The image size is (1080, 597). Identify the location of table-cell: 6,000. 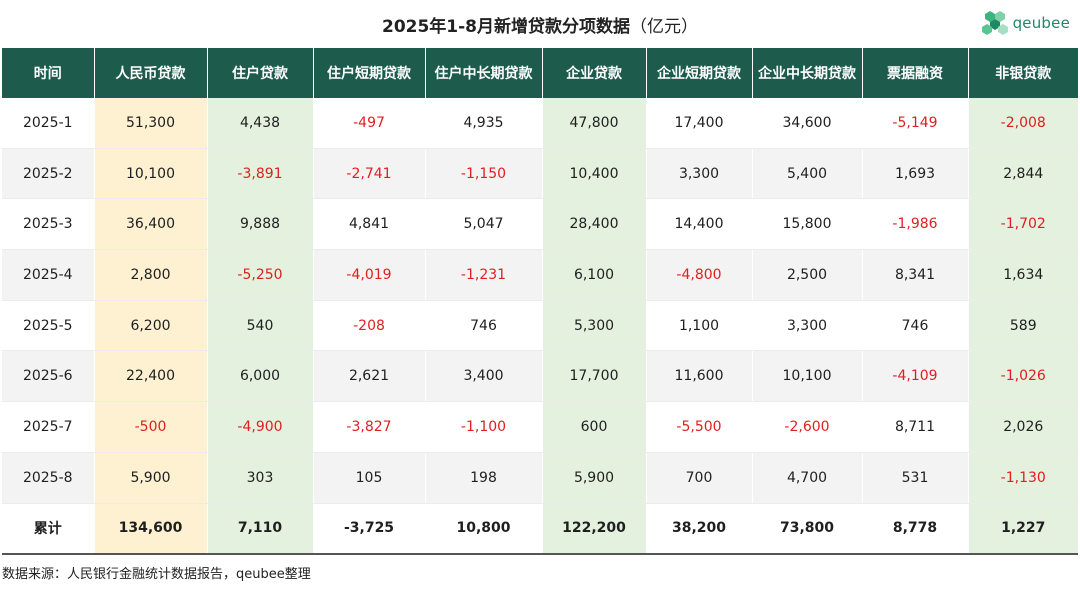
(260, 376).